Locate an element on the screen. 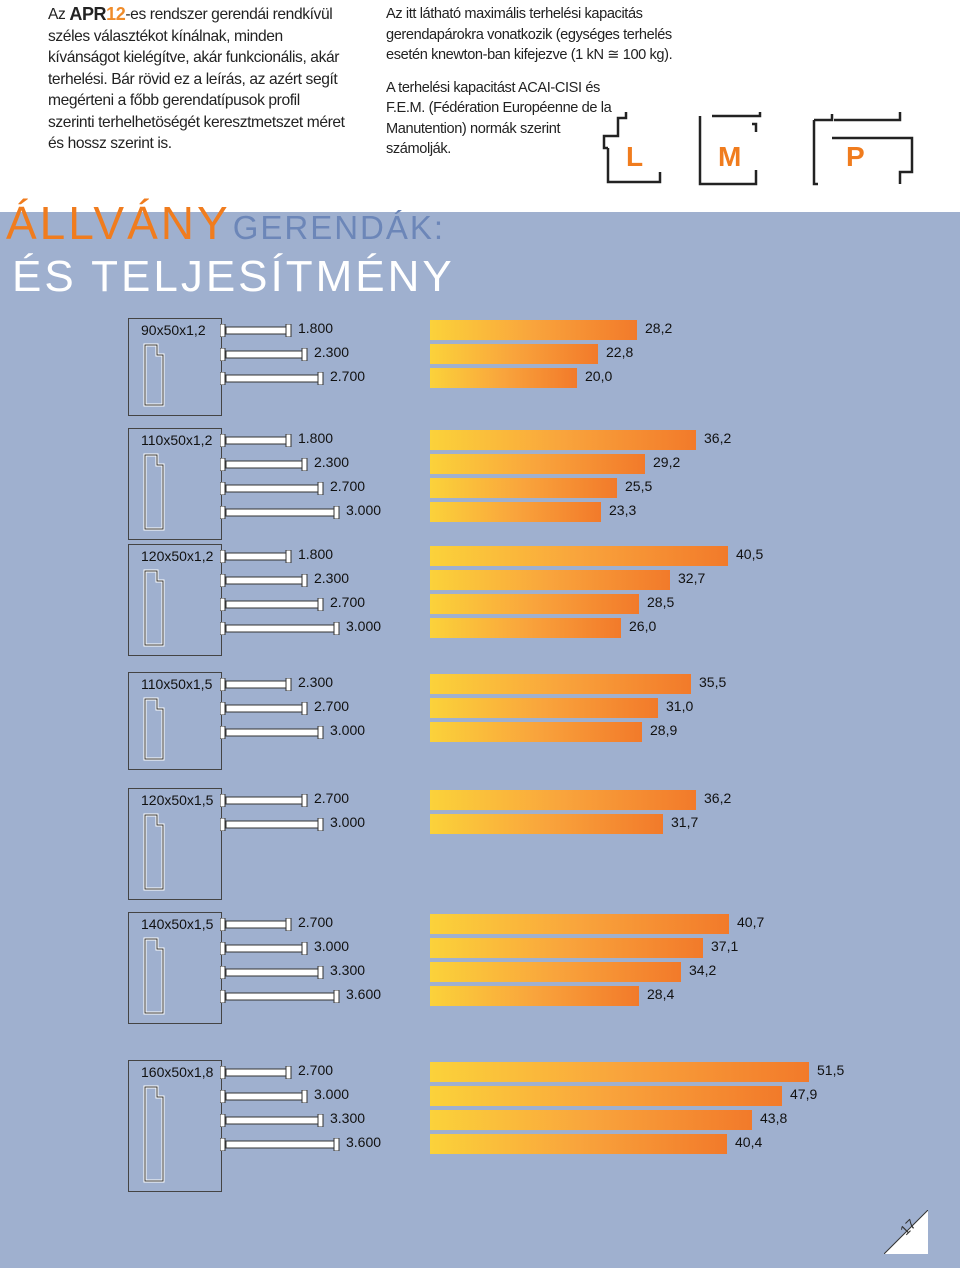 The height and width of the screenshot is (1268, 960). capacity-row: 1.800 36,2 is located at coordinates (480, 440).